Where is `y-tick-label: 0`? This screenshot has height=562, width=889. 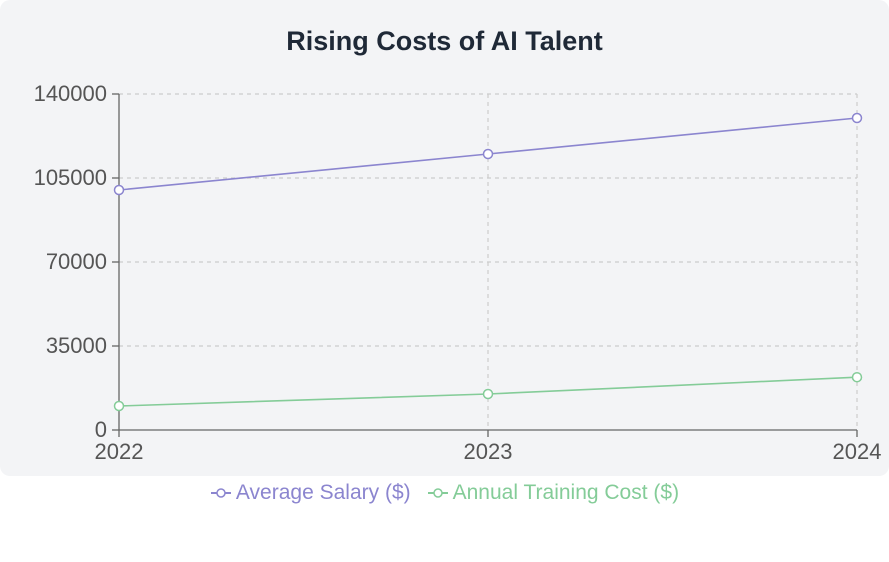 y-tick-label: 0 is located at coordinates (101, 429).